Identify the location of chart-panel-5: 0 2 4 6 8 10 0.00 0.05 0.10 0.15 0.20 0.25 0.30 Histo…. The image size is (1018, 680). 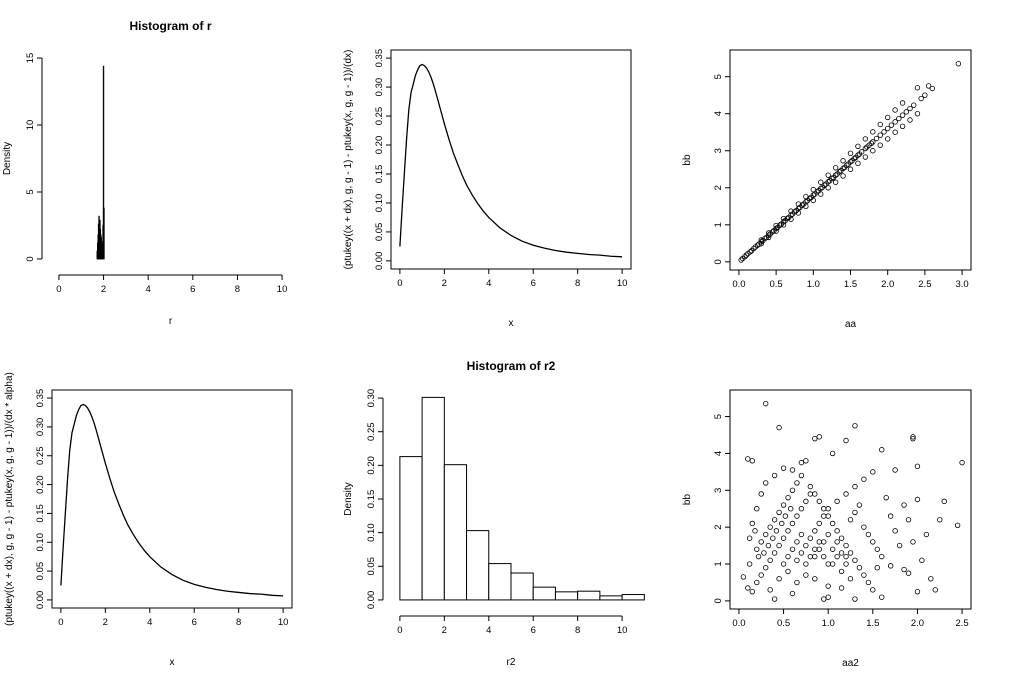
(494, 513).